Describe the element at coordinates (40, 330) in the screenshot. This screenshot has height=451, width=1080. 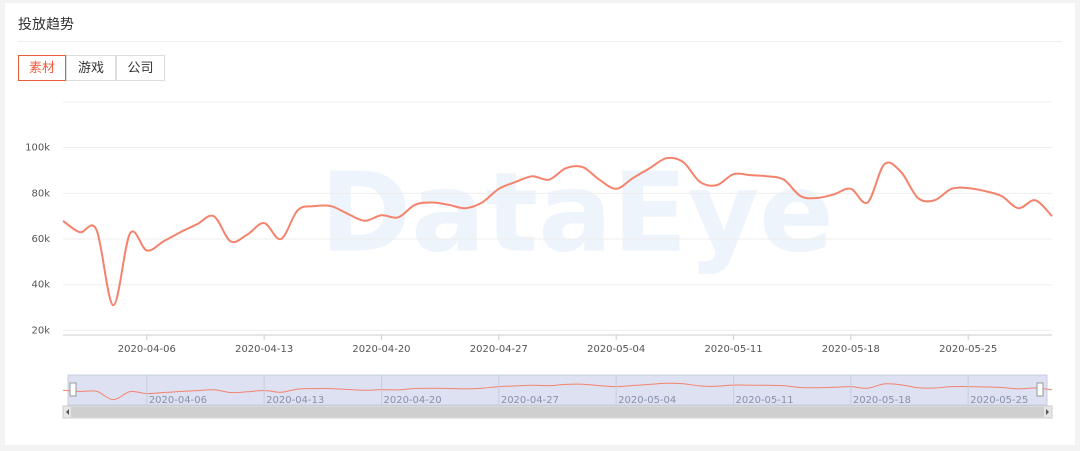
I see `y-tick-label: 20k` at that location.